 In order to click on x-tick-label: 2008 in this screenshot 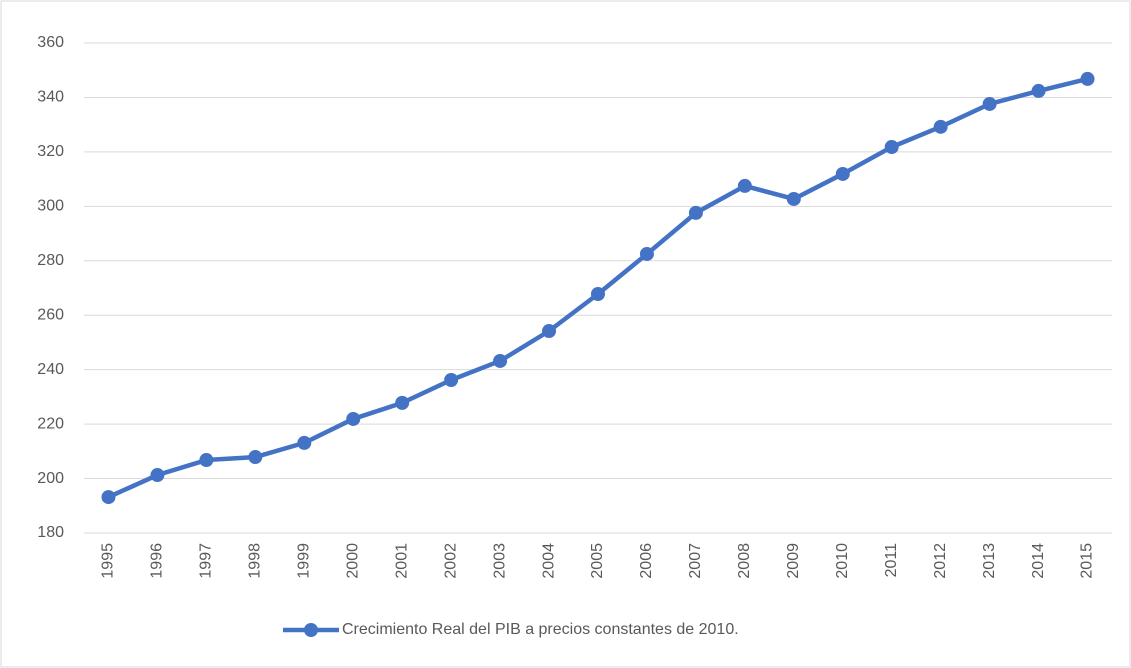, I will do `click(744, 561)`.